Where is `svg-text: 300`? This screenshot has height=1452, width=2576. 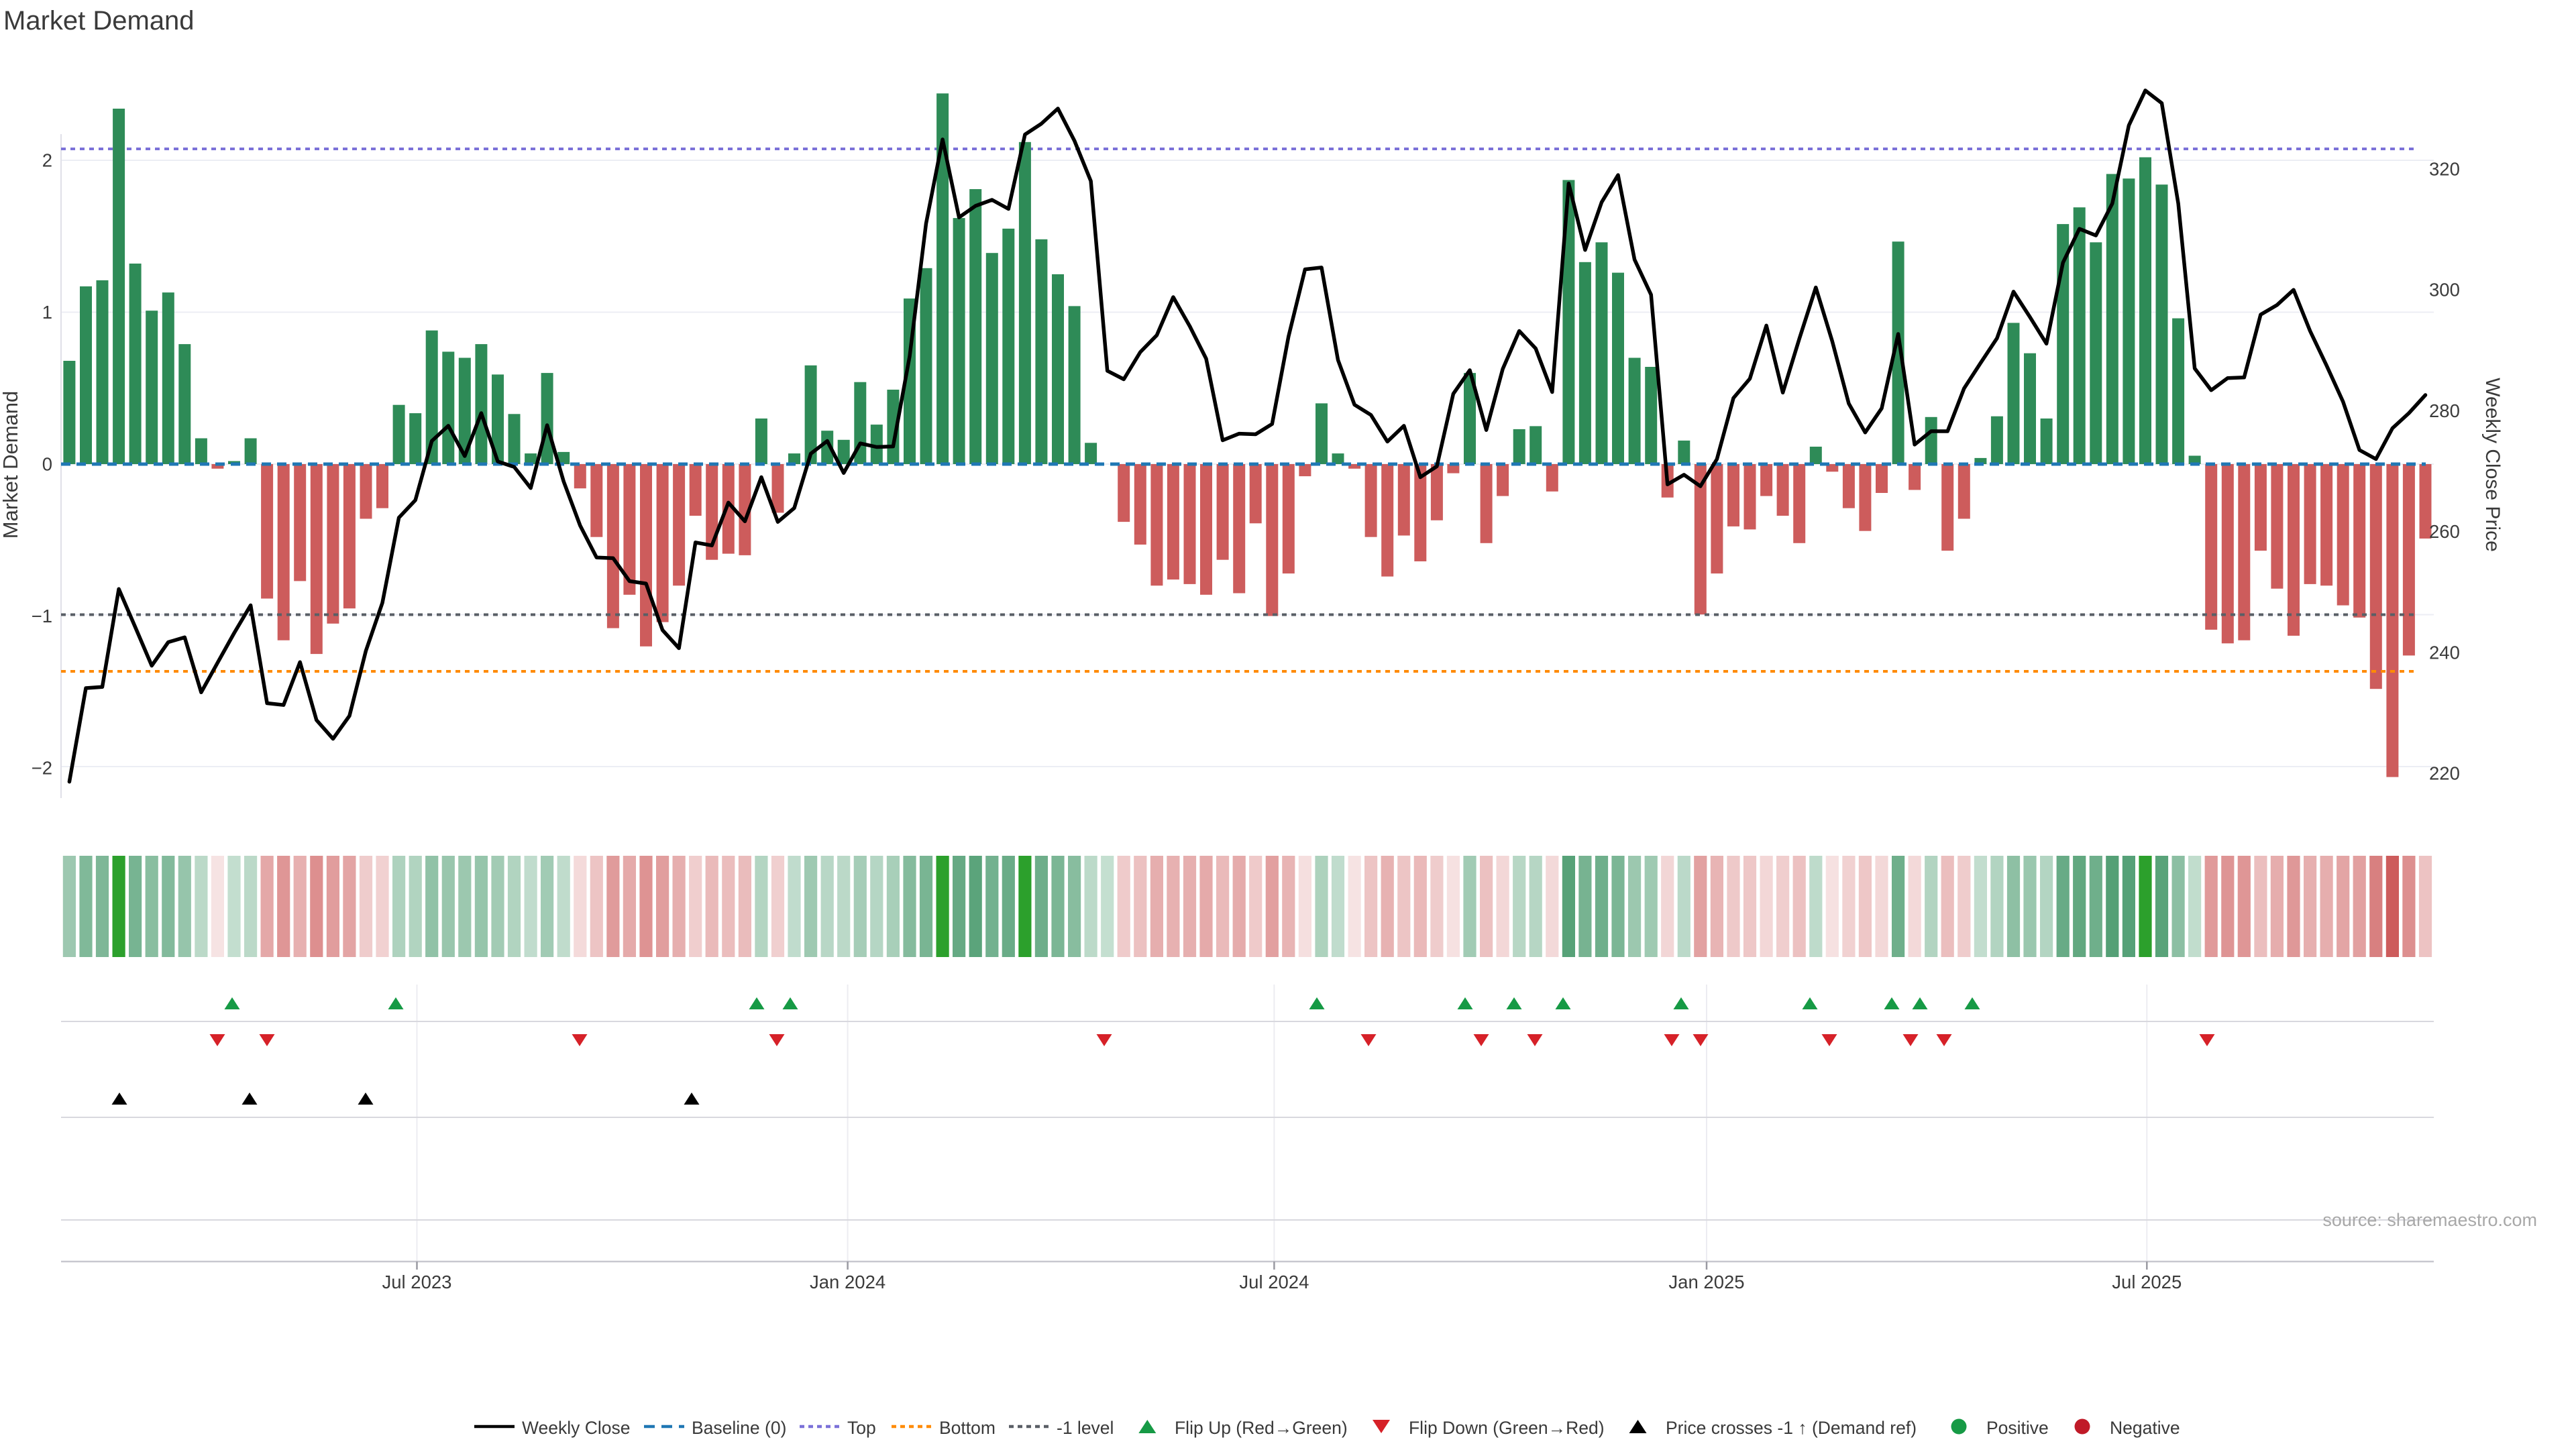
svg-text: 300 is located at coordinates (2444, 290).